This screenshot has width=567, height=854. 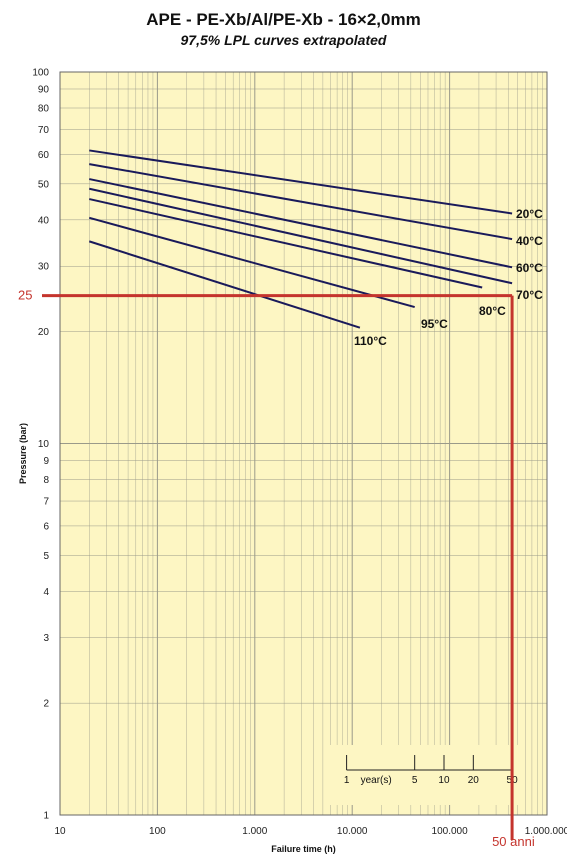 What do you see at coordinates (40, 73) in the screenshot?
I see `y-tick-label: 100` at bounding box center [40, 73].